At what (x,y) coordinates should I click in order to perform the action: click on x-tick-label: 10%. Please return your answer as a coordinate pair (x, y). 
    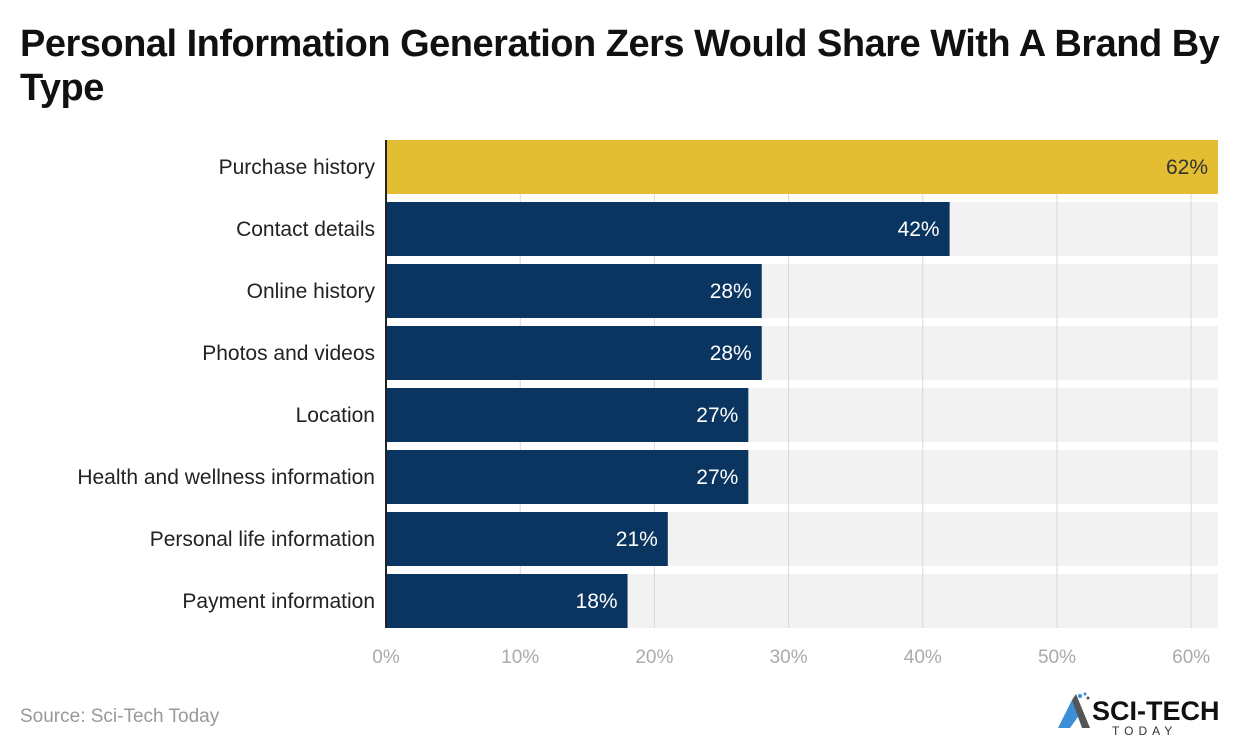
    Looking at the image, I should click on (520, 657).